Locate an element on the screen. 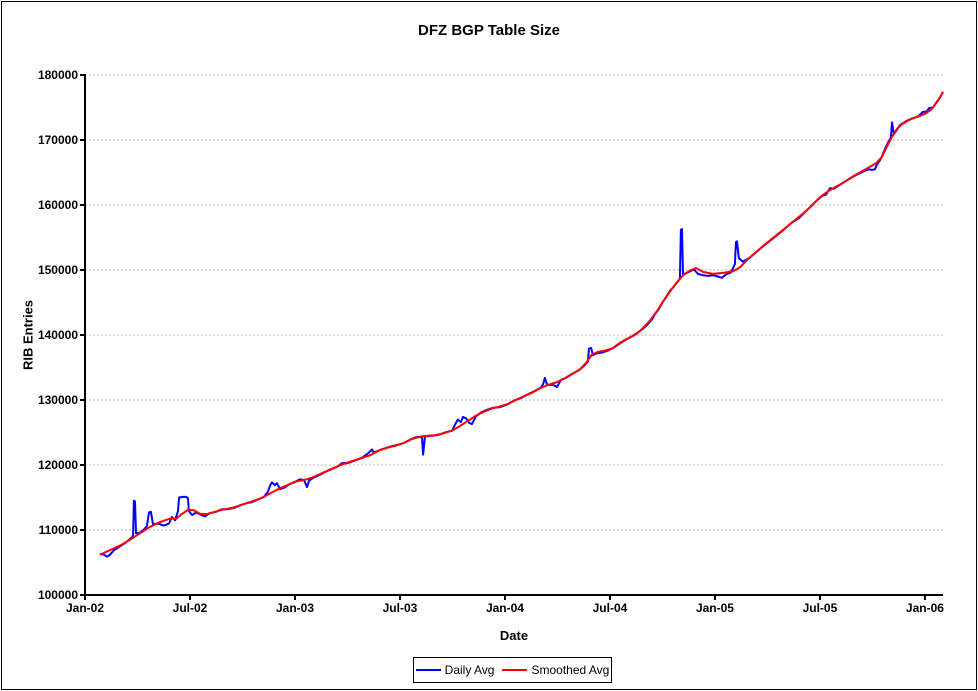 The height and width of the screenshot is (691, 978). y-tick-label: 180000 is located at coordinates (57, 75).